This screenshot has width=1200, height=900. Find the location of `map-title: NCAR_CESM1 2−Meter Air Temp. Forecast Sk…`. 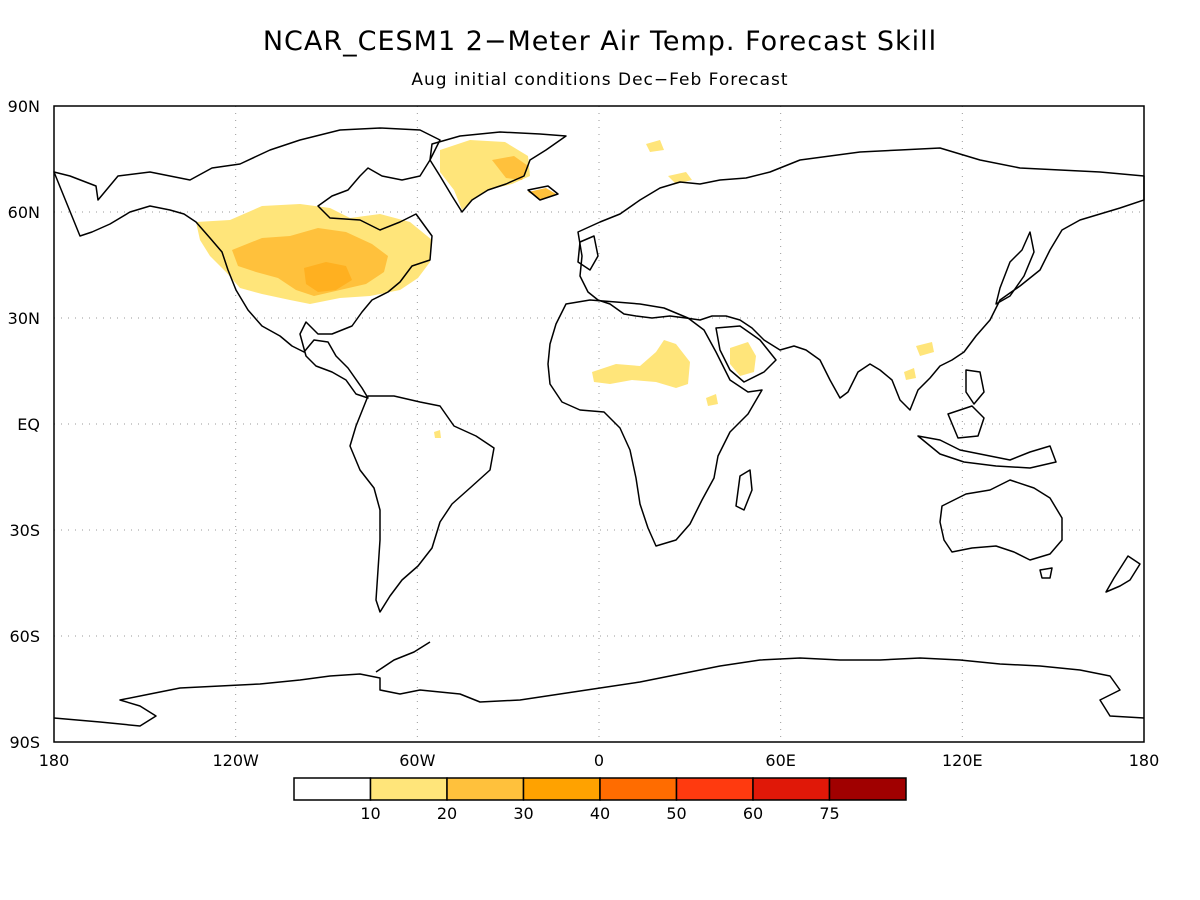

map-title: NCAR_CESM1 2−Meter Air Temp. Forecast Sk… is located at coordinates (600, 41).